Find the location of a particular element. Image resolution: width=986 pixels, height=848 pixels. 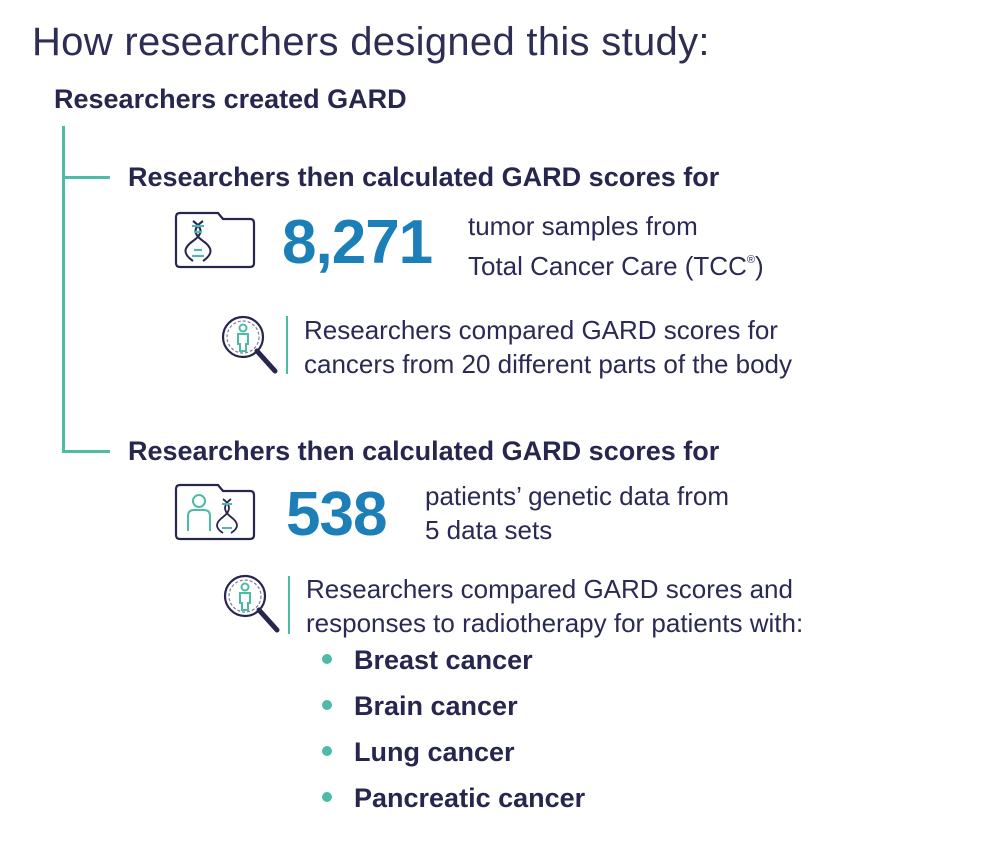

patient-desc-line-2: 5 data sets is located at coordinates (489, 530).